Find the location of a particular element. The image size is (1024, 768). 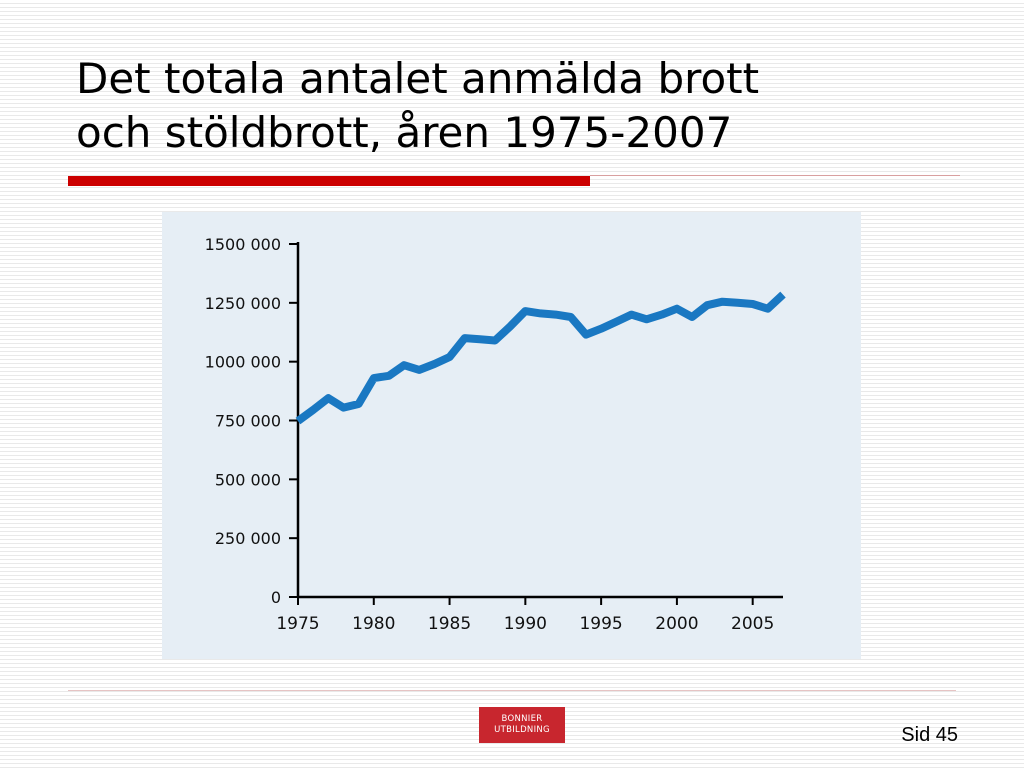

x-tick-label: 2000 is located at coordinates (676, 624).